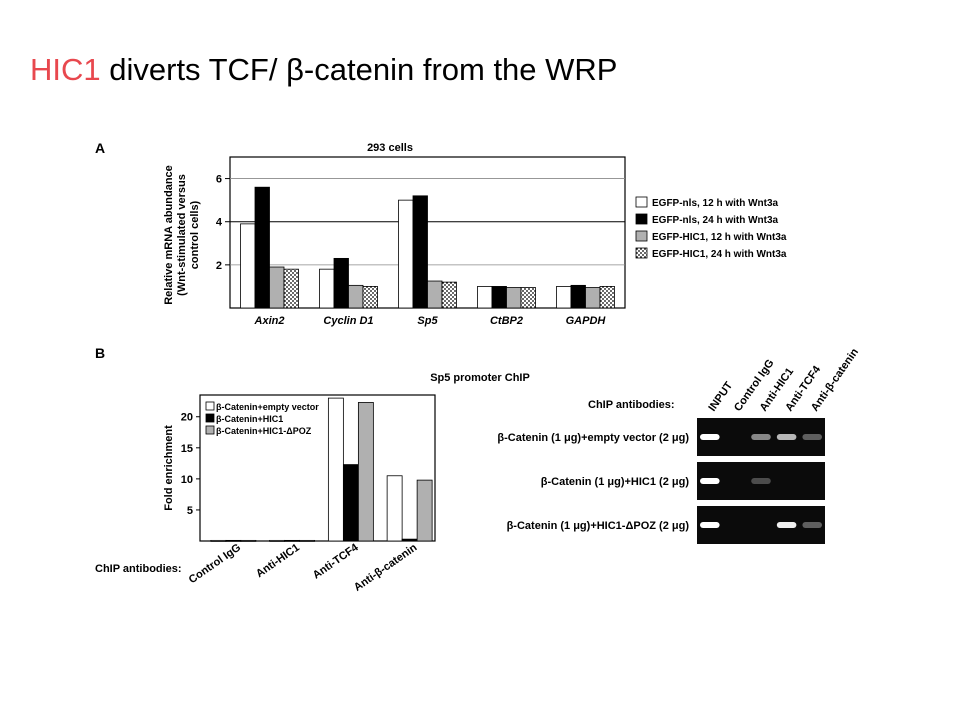  What do you see at coordinates (267, 407) in the screenshot?
I see `legend-label: β-Catenin+empty vector` at bounding box center [267, 407].